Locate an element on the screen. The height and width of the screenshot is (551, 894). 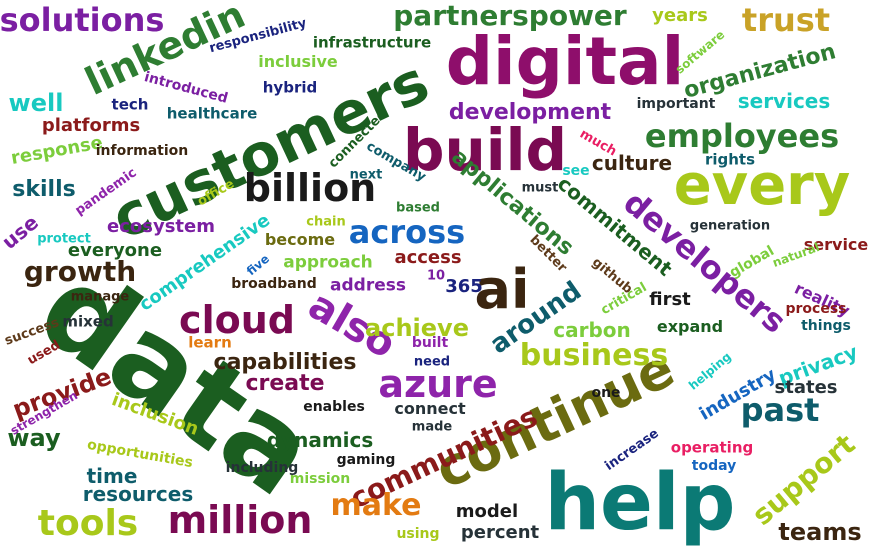
word-protect: protect is located at coordinates (64, 239).